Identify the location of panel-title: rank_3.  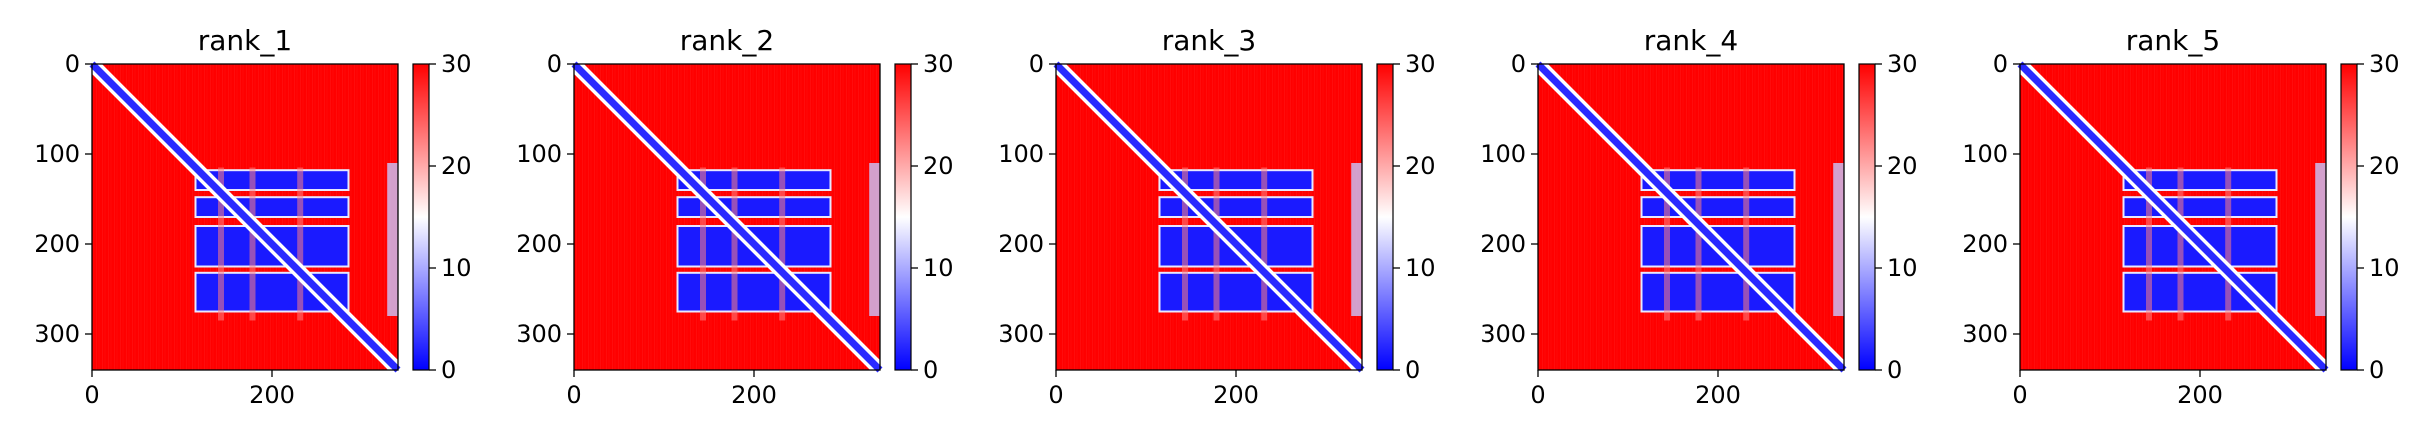
(1209, 40).